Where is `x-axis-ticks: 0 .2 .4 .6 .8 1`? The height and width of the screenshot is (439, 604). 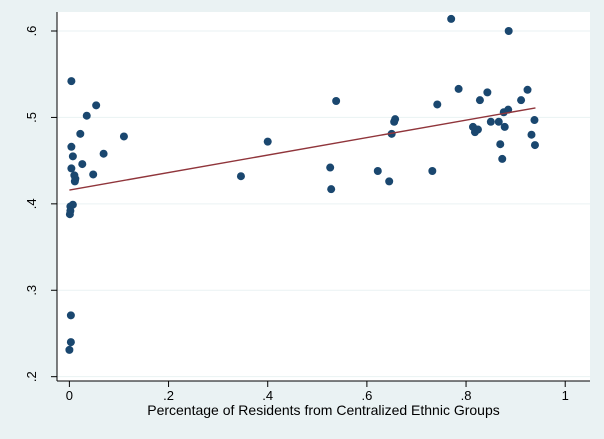
x-axis-ticks: 0 .2 .4 .6 .8 1 is located at coordinates (317, 392).